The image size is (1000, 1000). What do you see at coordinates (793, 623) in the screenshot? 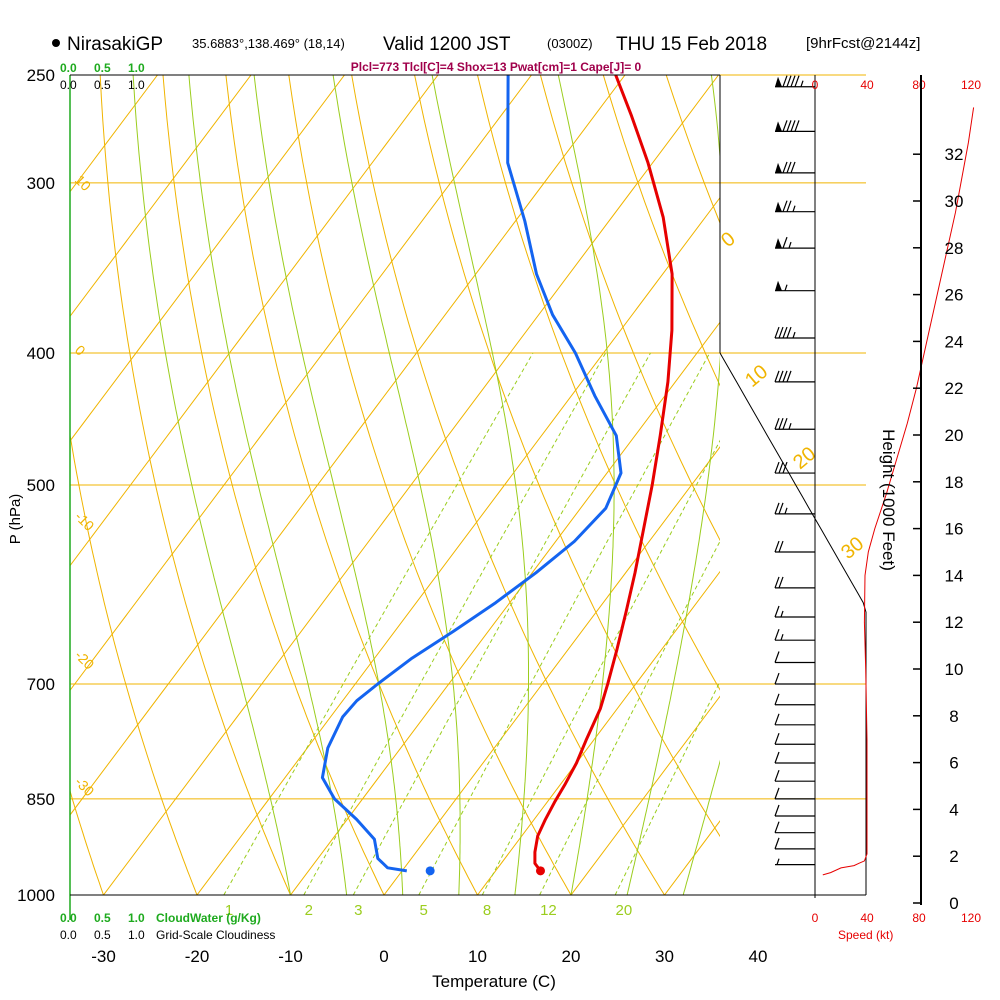
I see `plot-right-boundary` at bounding box center [793, 623].